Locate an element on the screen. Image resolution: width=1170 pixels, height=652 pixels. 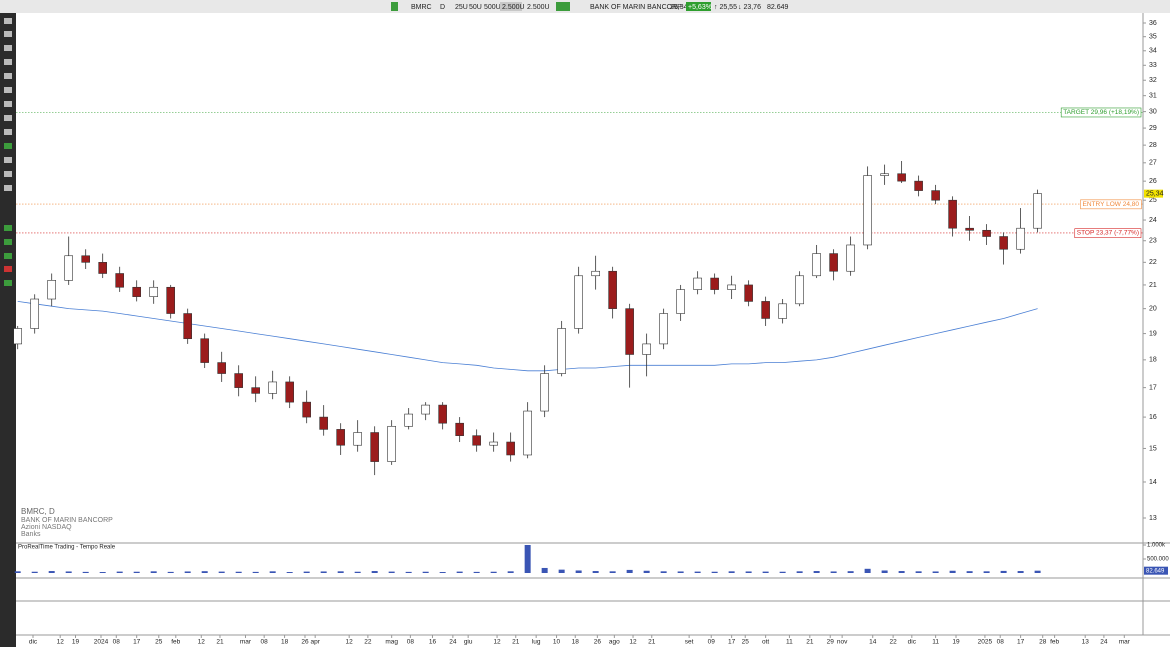
period: D is located at coordinates (442, 7).